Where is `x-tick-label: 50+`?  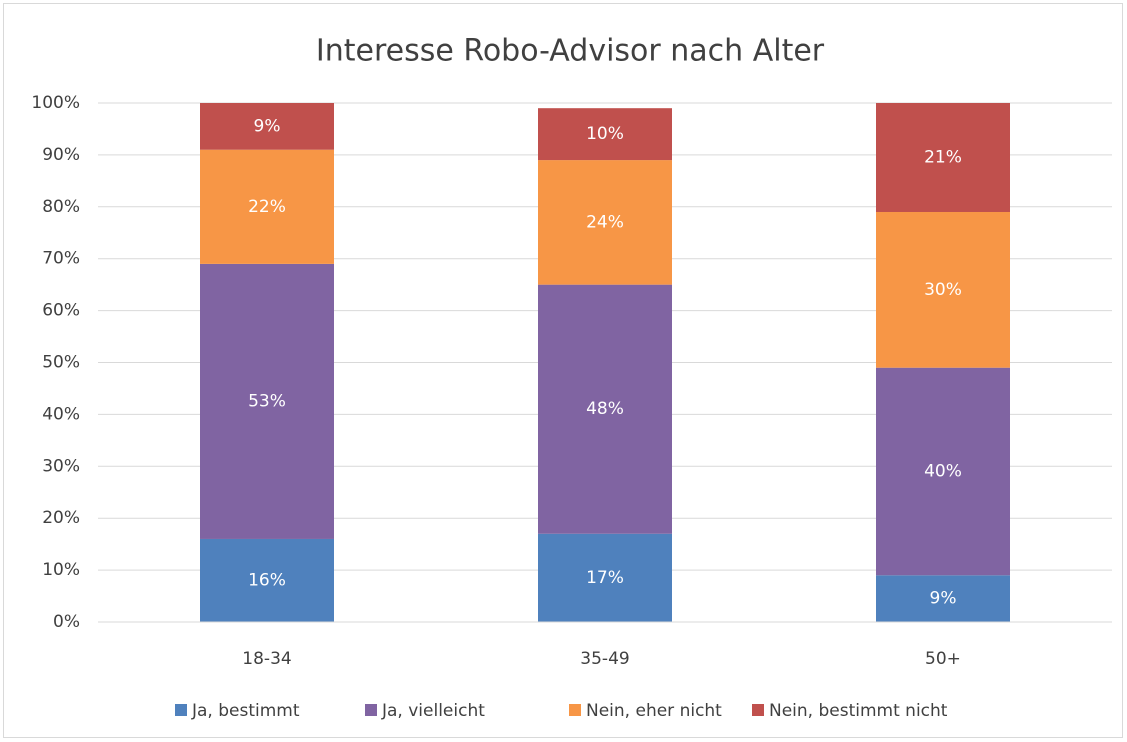 x-tick-label: 50+ is located at coordinates (943, 659).